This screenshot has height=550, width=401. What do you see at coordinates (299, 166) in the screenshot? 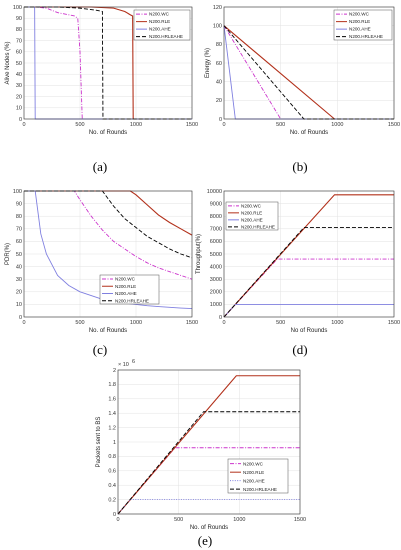
I see `panel-label: (b)` at bounding box center [299, 166].